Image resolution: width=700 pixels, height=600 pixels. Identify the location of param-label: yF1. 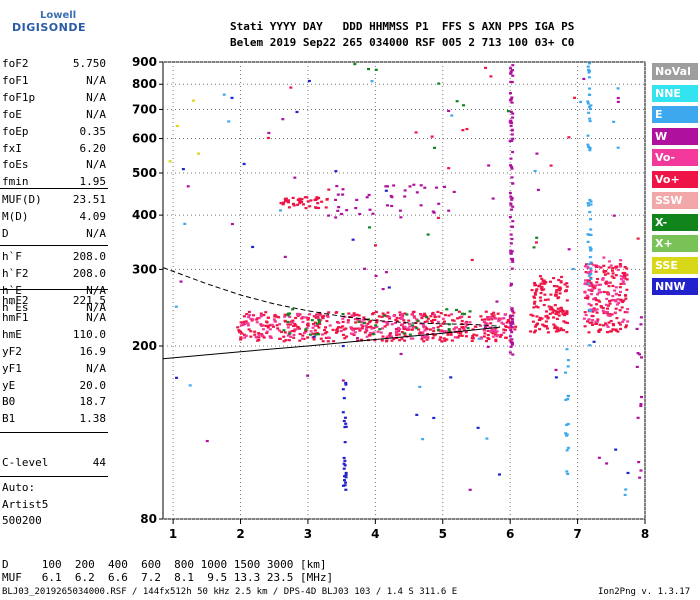
(12, 368).